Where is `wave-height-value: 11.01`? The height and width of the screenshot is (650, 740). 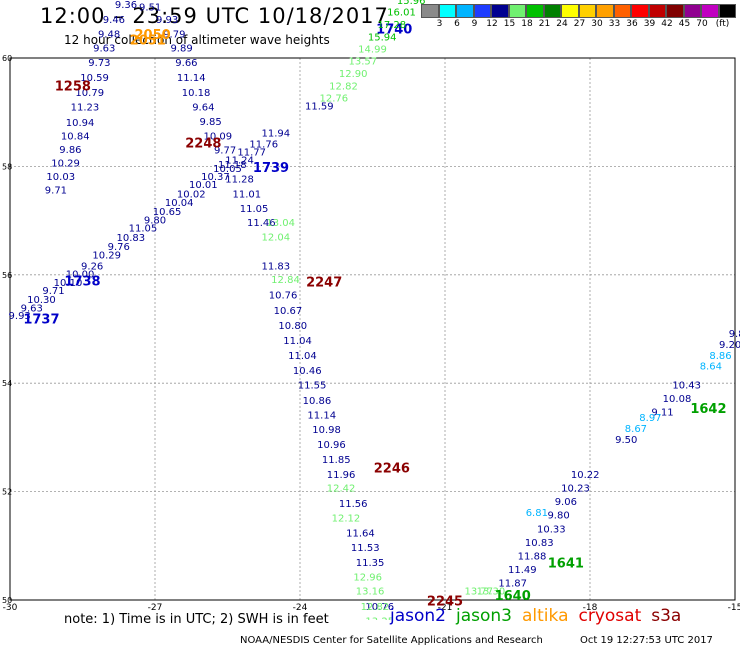
wave-height-value: 11.01 is located at coordinates (247, 194).